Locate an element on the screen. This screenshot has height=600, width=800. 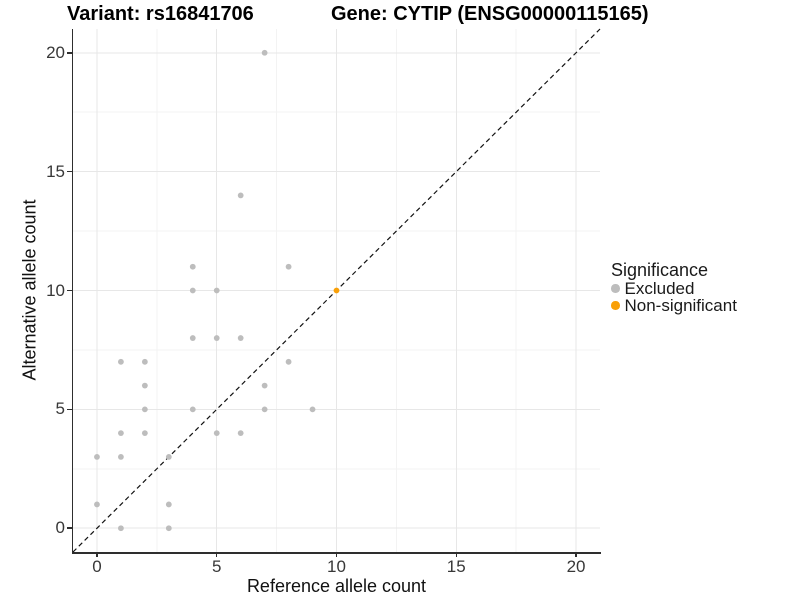
variant-title: Variant: rs16841706 is located at coordinates (160, 14).